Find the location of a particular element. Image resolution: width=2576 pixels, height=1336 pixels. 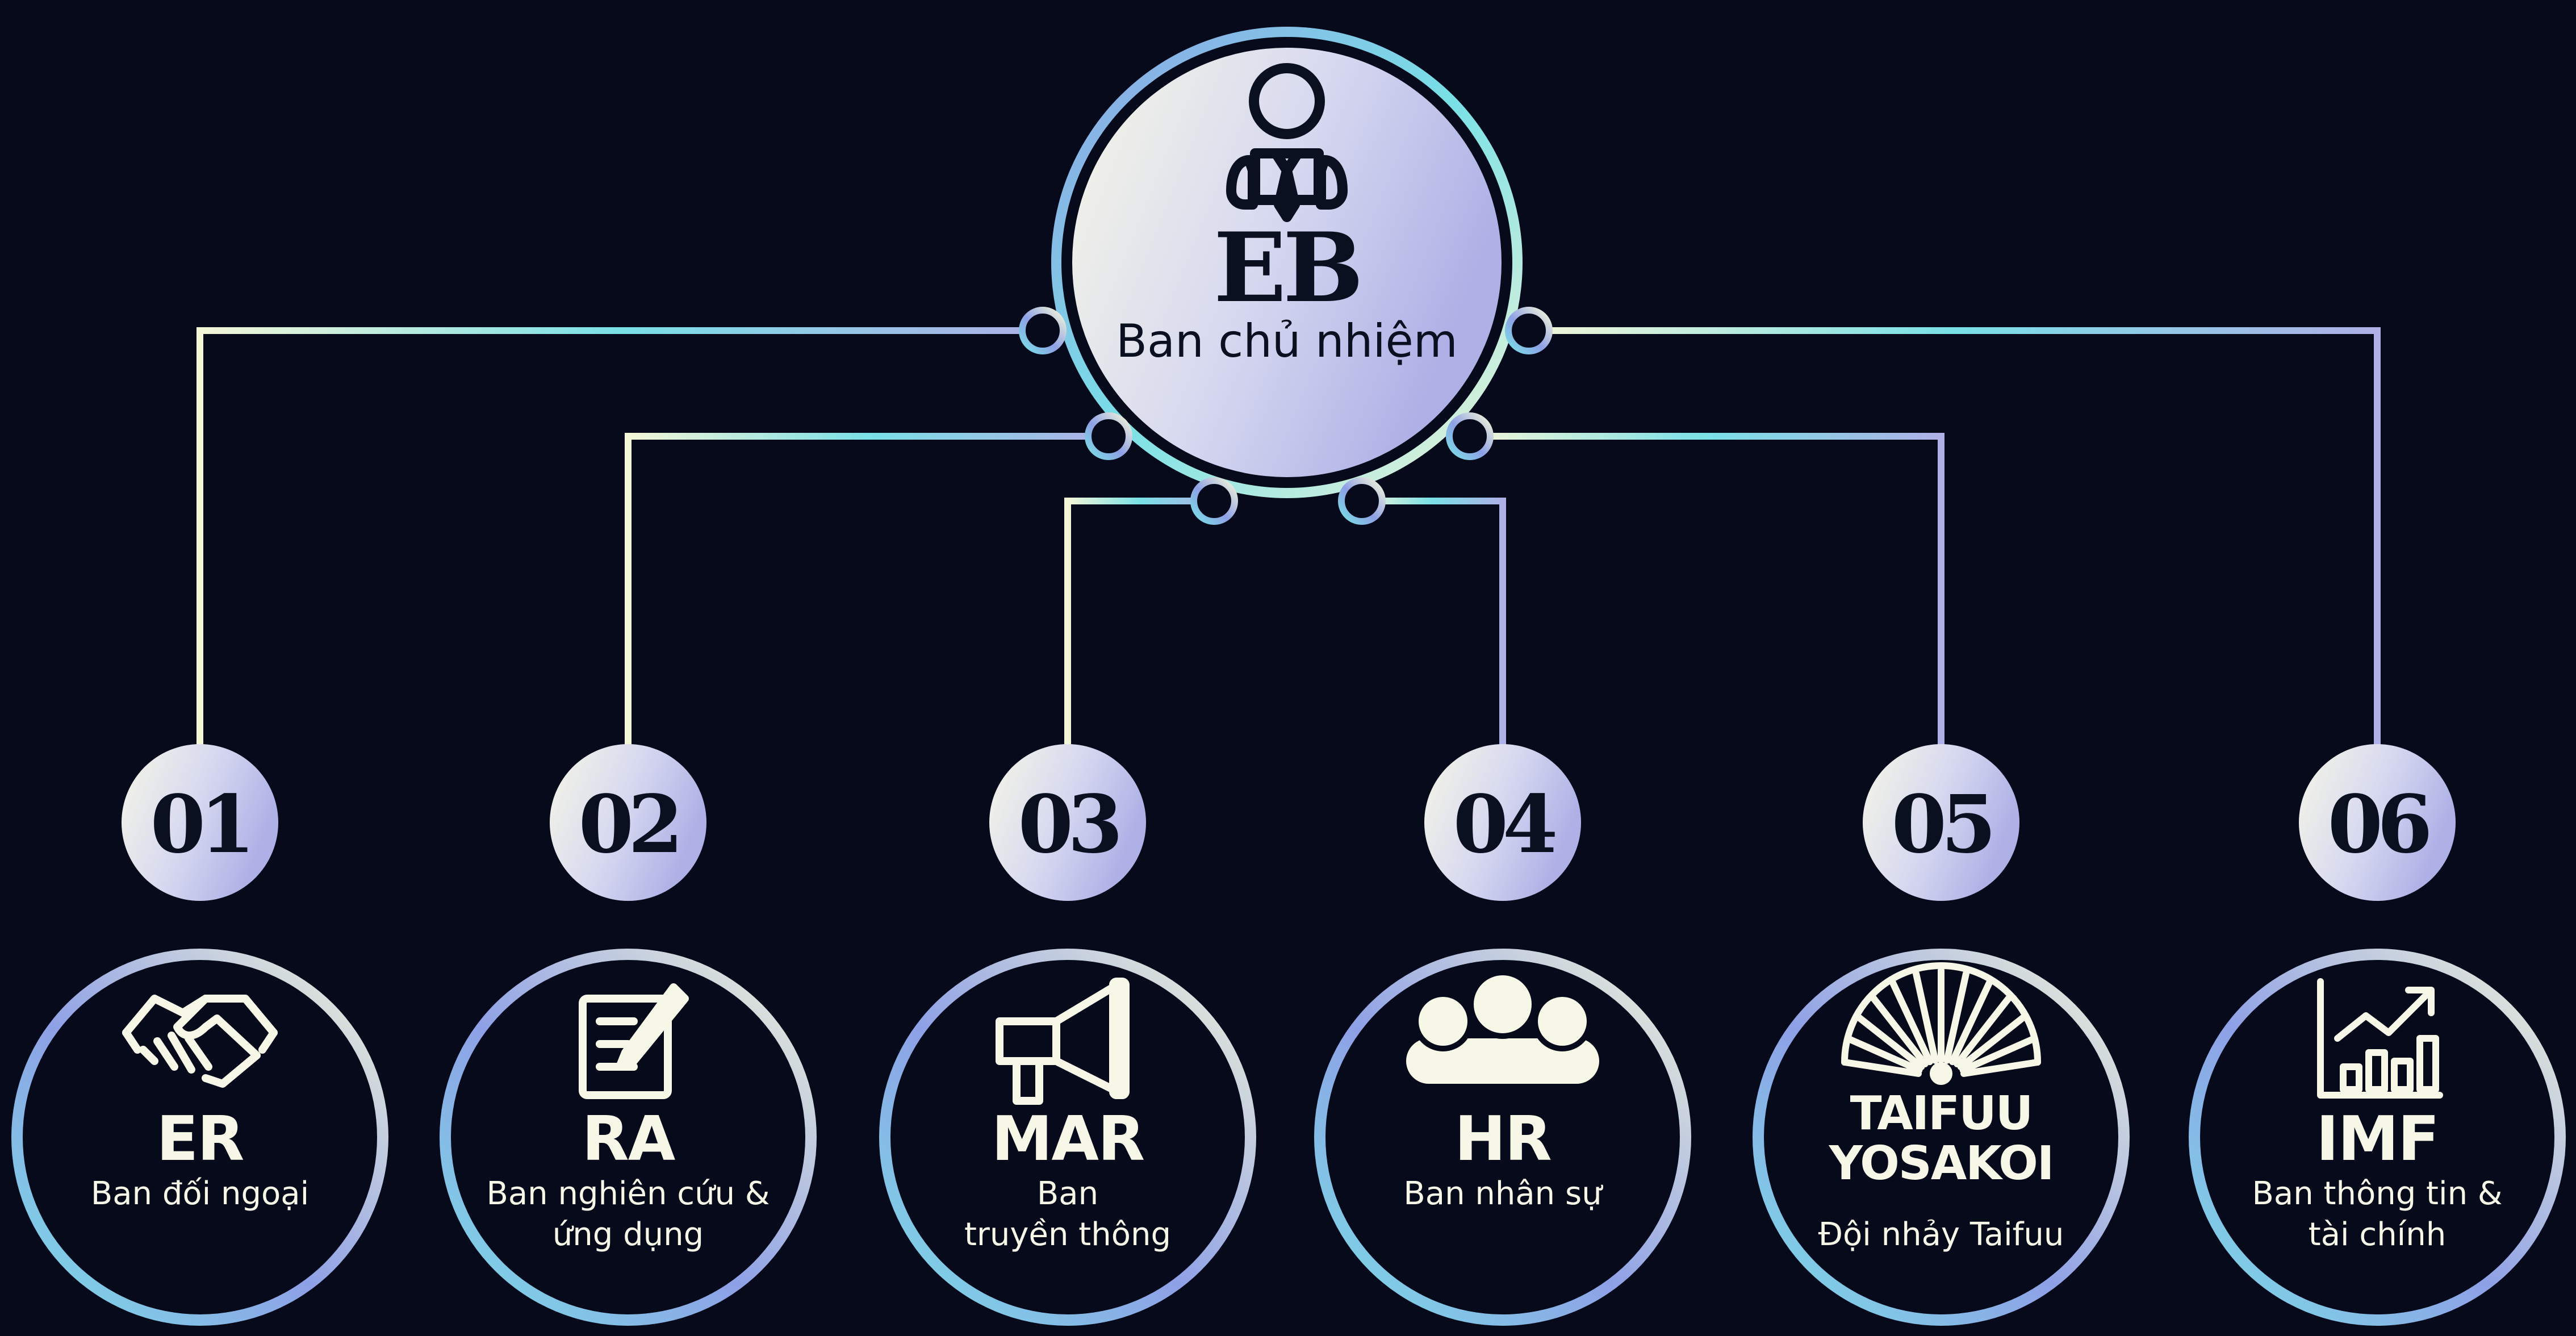

badge-number: 05 is located at coordinates (1941, 824).